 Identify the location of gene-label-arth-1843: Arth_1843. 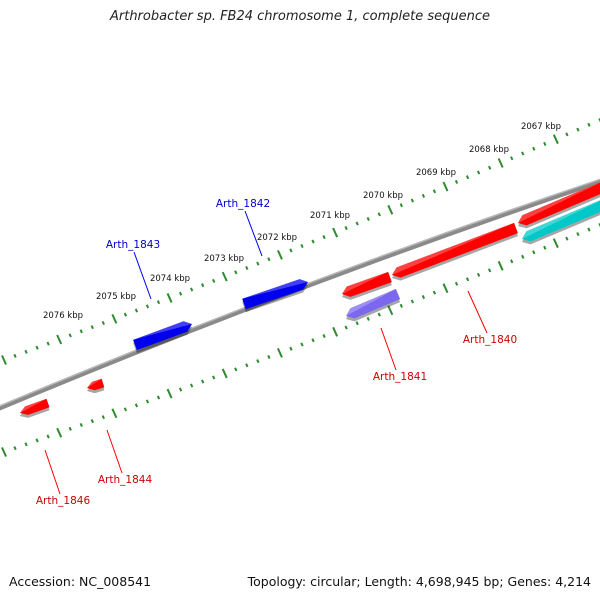
(133, 245).